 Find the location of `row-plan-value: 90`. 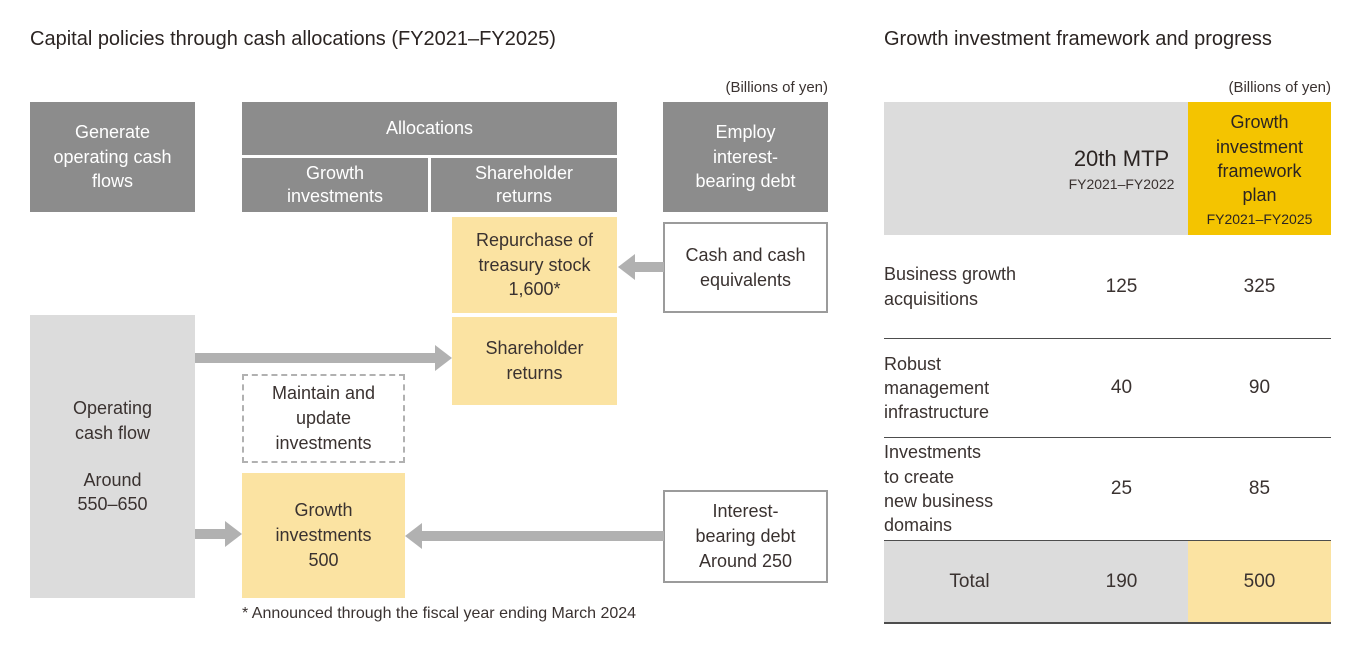

row-plan-value: 90 is located at coordinates (1259, 387).